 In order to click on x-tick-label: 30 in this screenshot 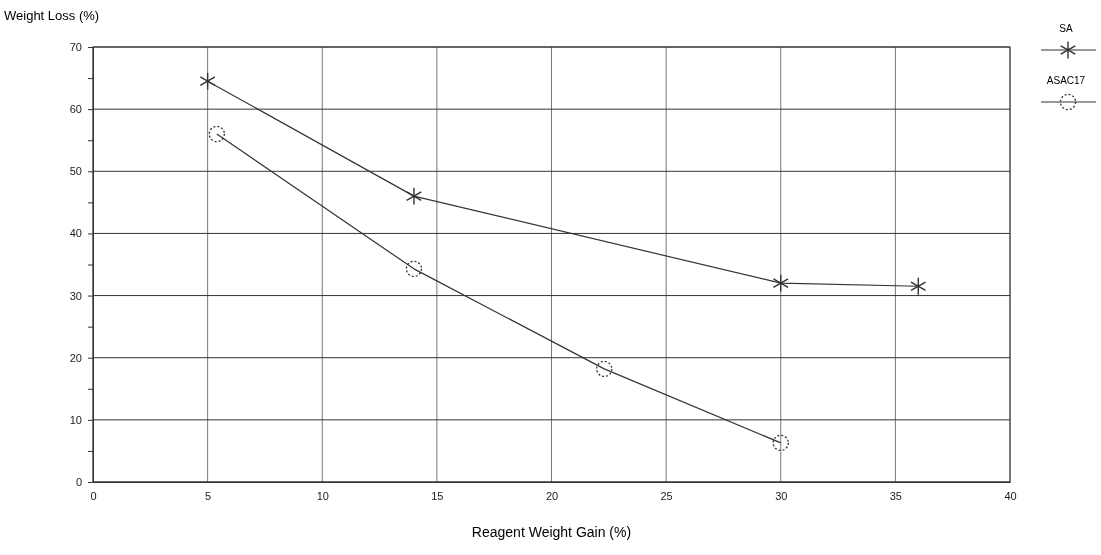, I will do `click(781, 495)`.